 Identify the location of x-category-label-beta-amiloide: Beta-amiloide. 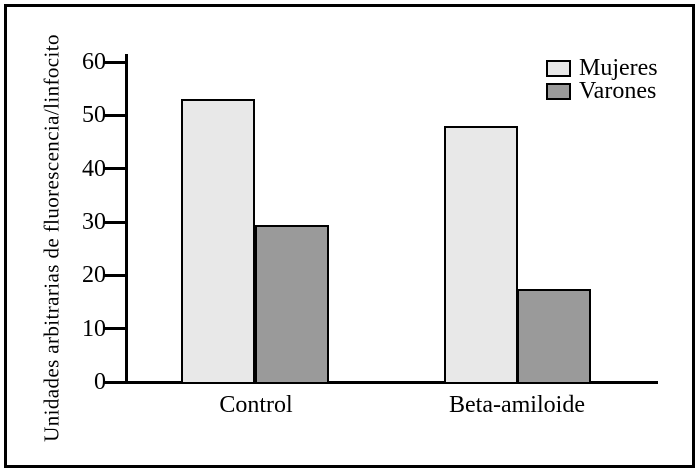
(517, 405).